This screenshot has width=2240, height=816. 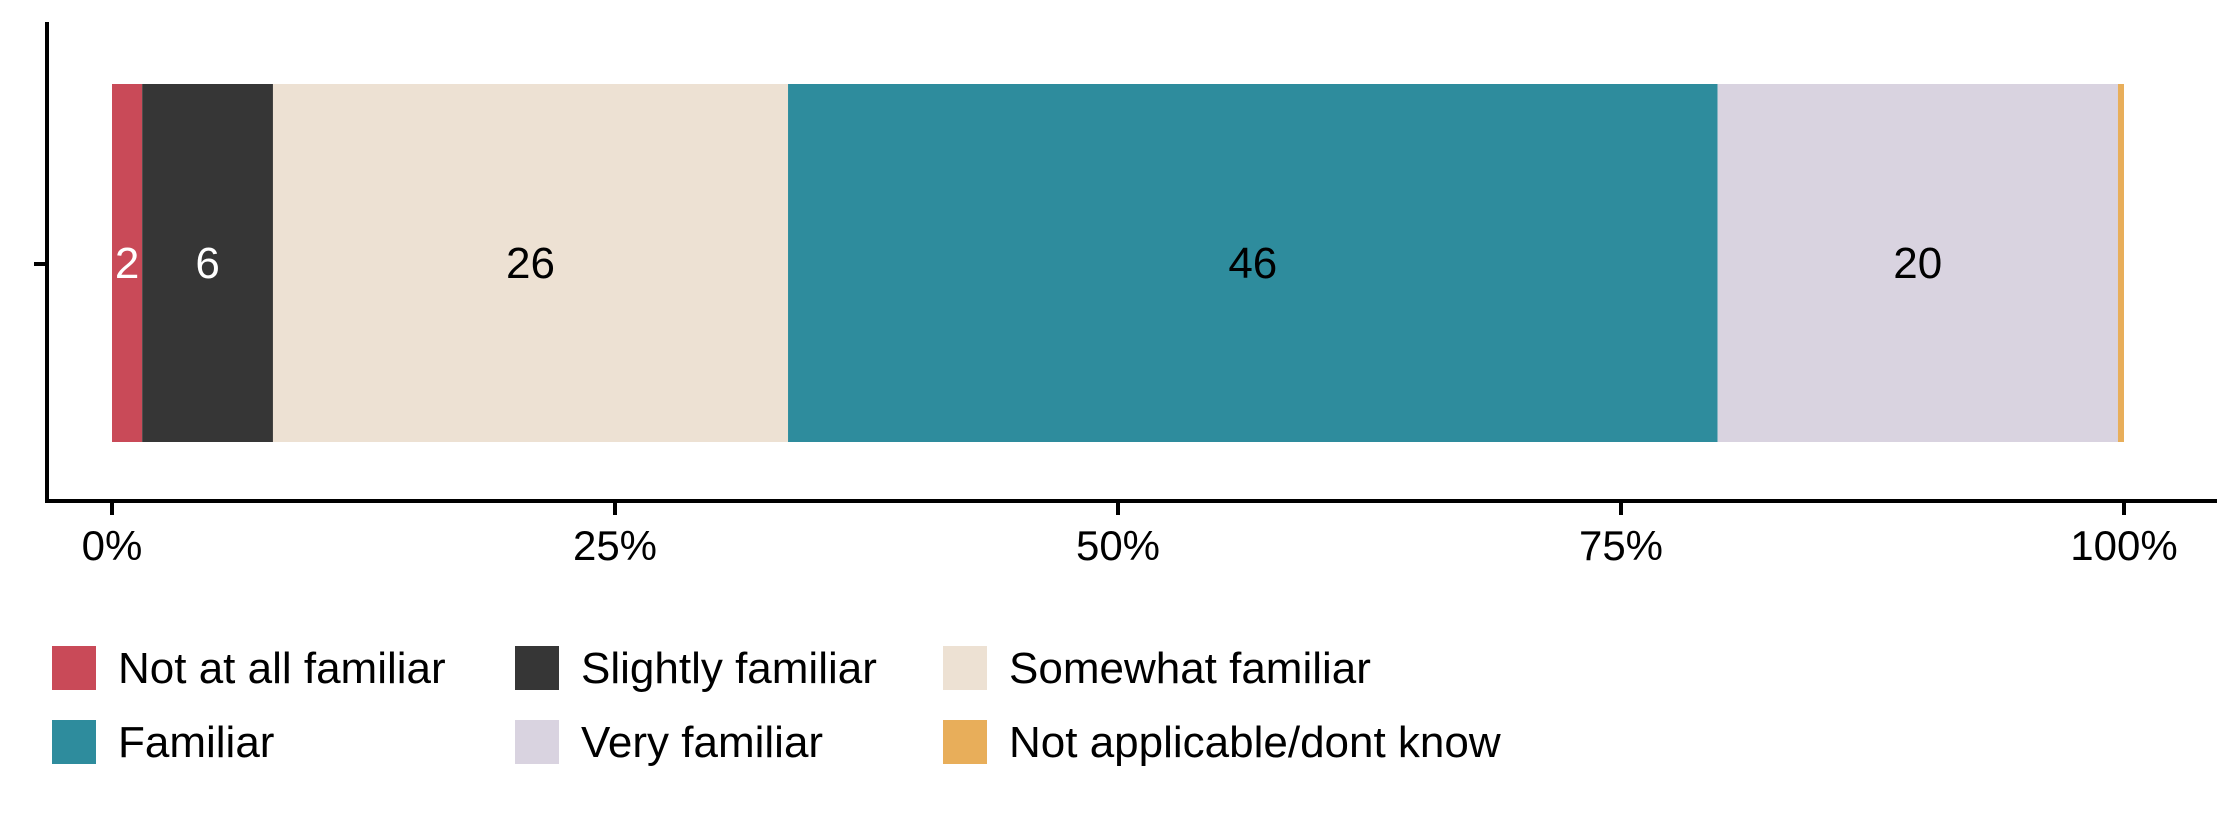 I want to click on segment-labels: 2 6 26 46 20, so click(x=1028, y=263).